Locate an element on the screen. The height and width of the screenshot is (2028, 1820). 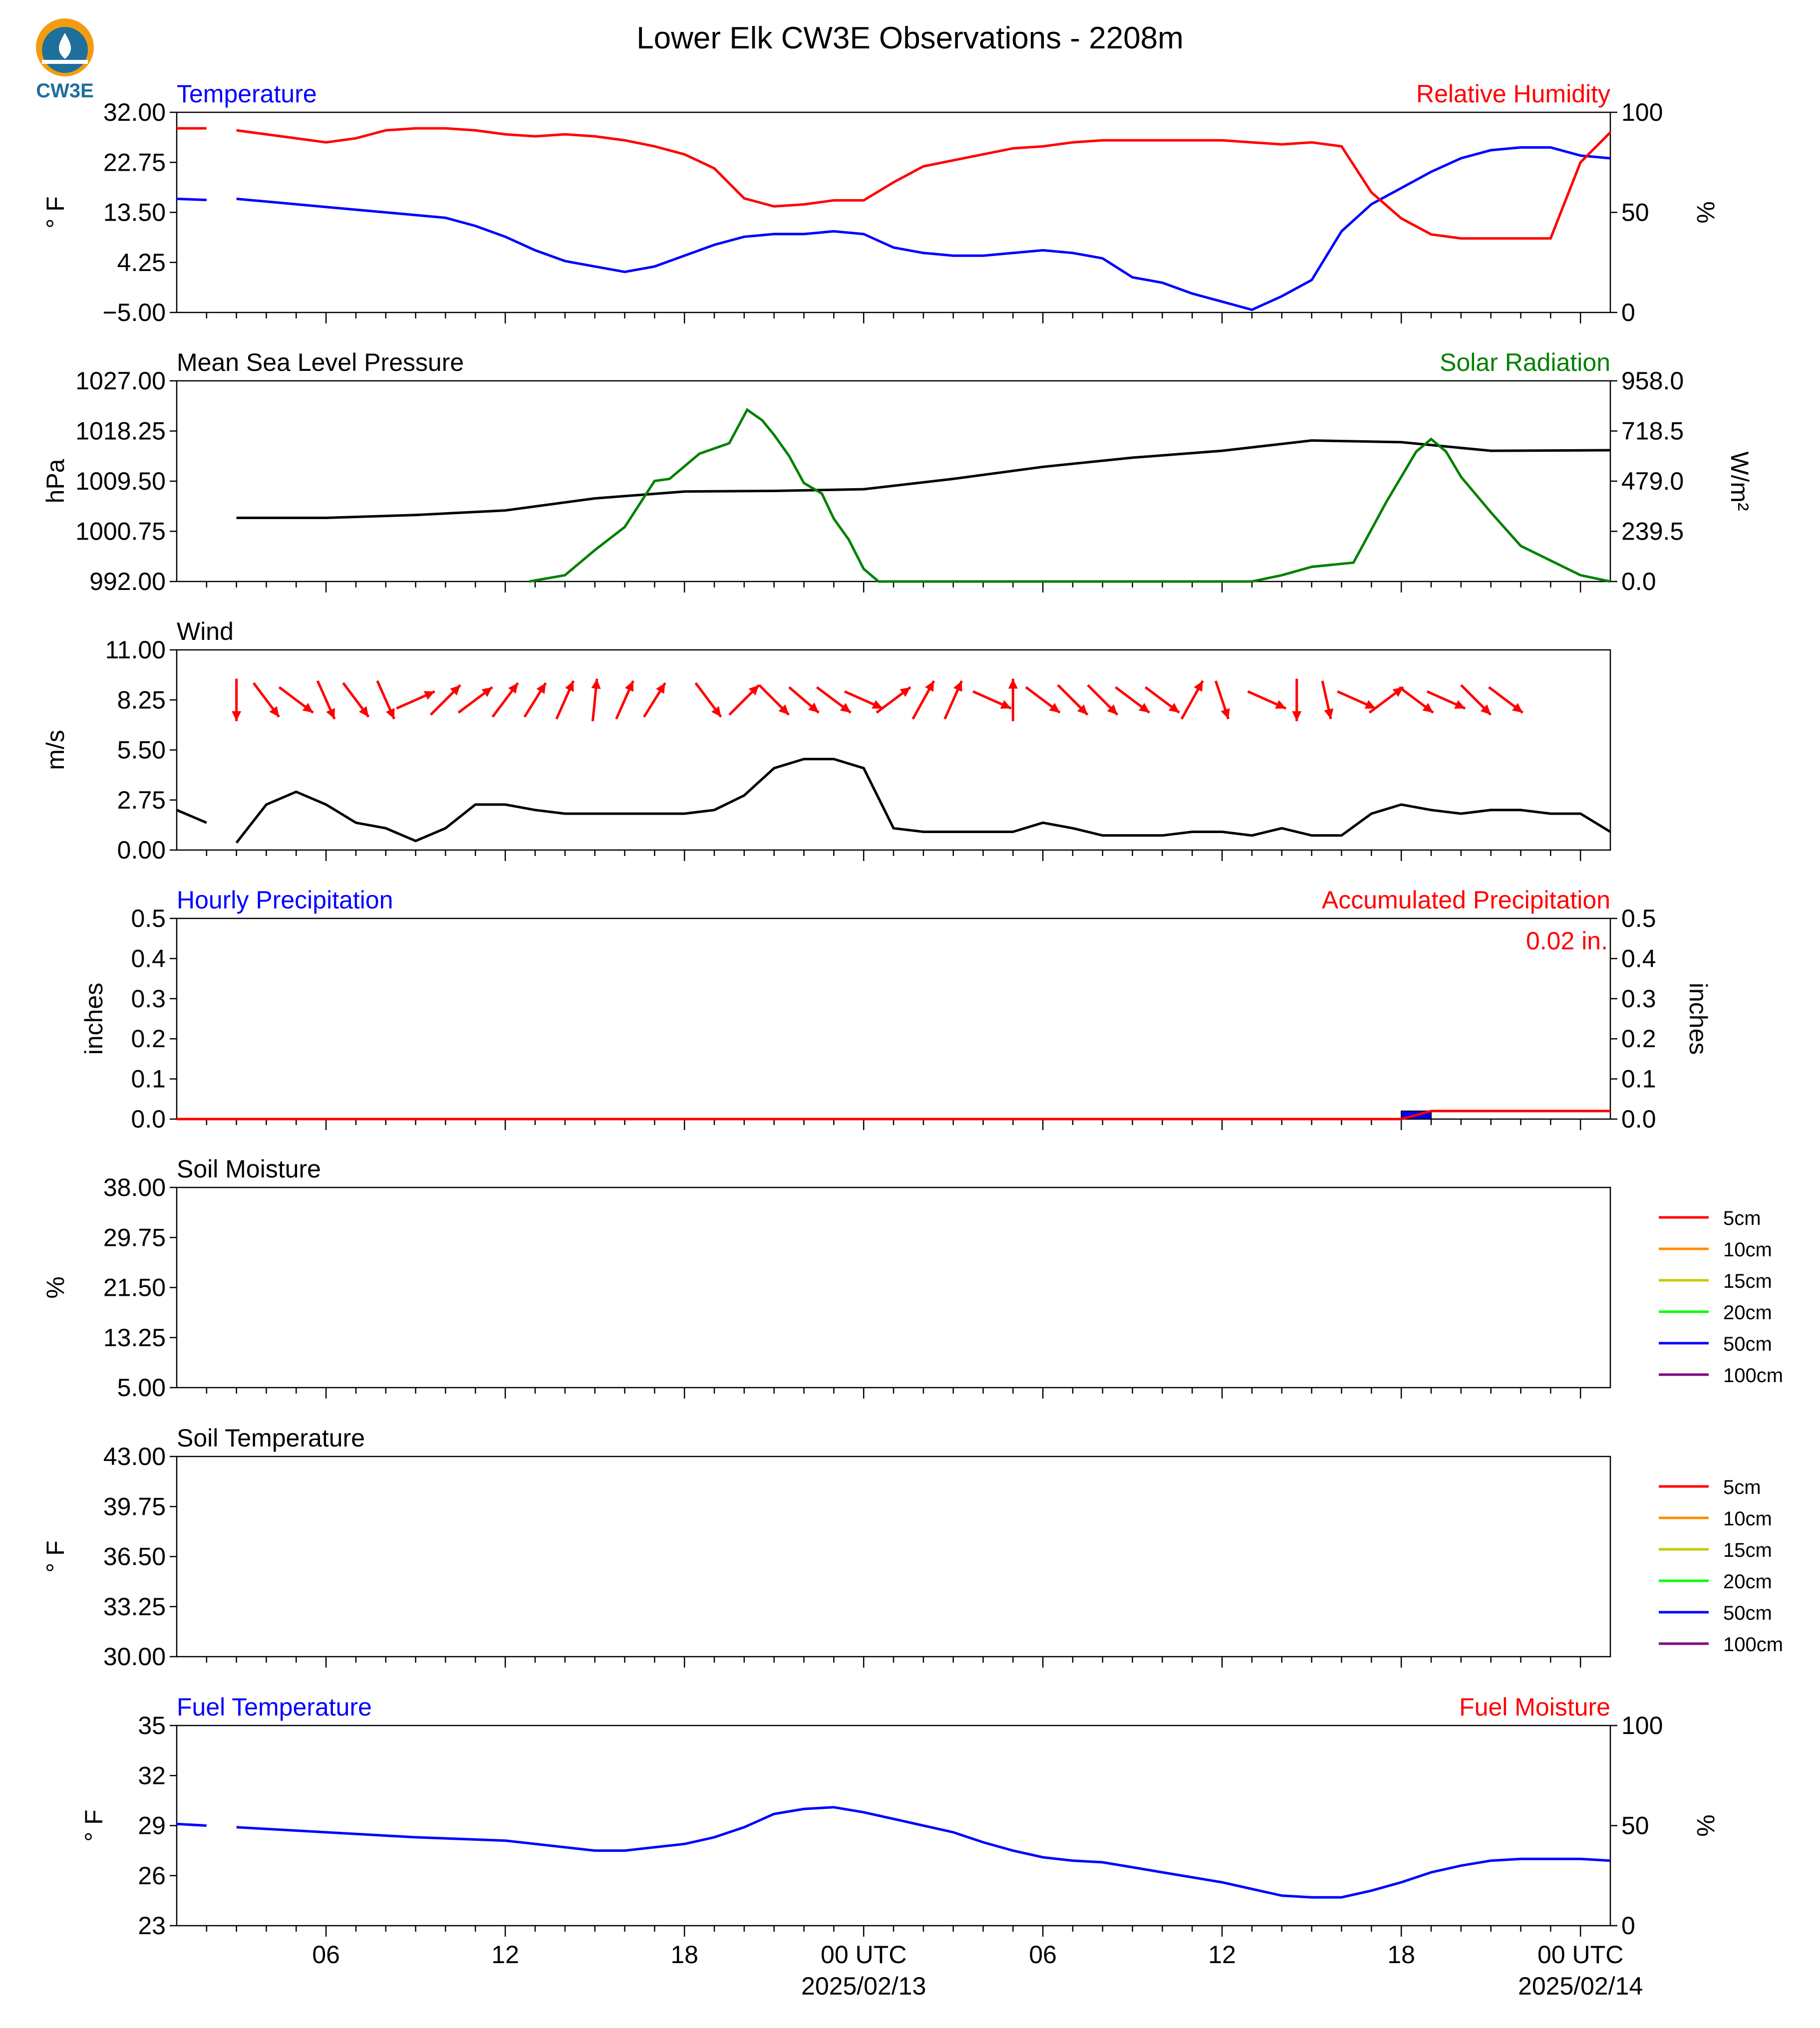
precip-ytick-label: 0.0 is located at coordinates (148, 1119).